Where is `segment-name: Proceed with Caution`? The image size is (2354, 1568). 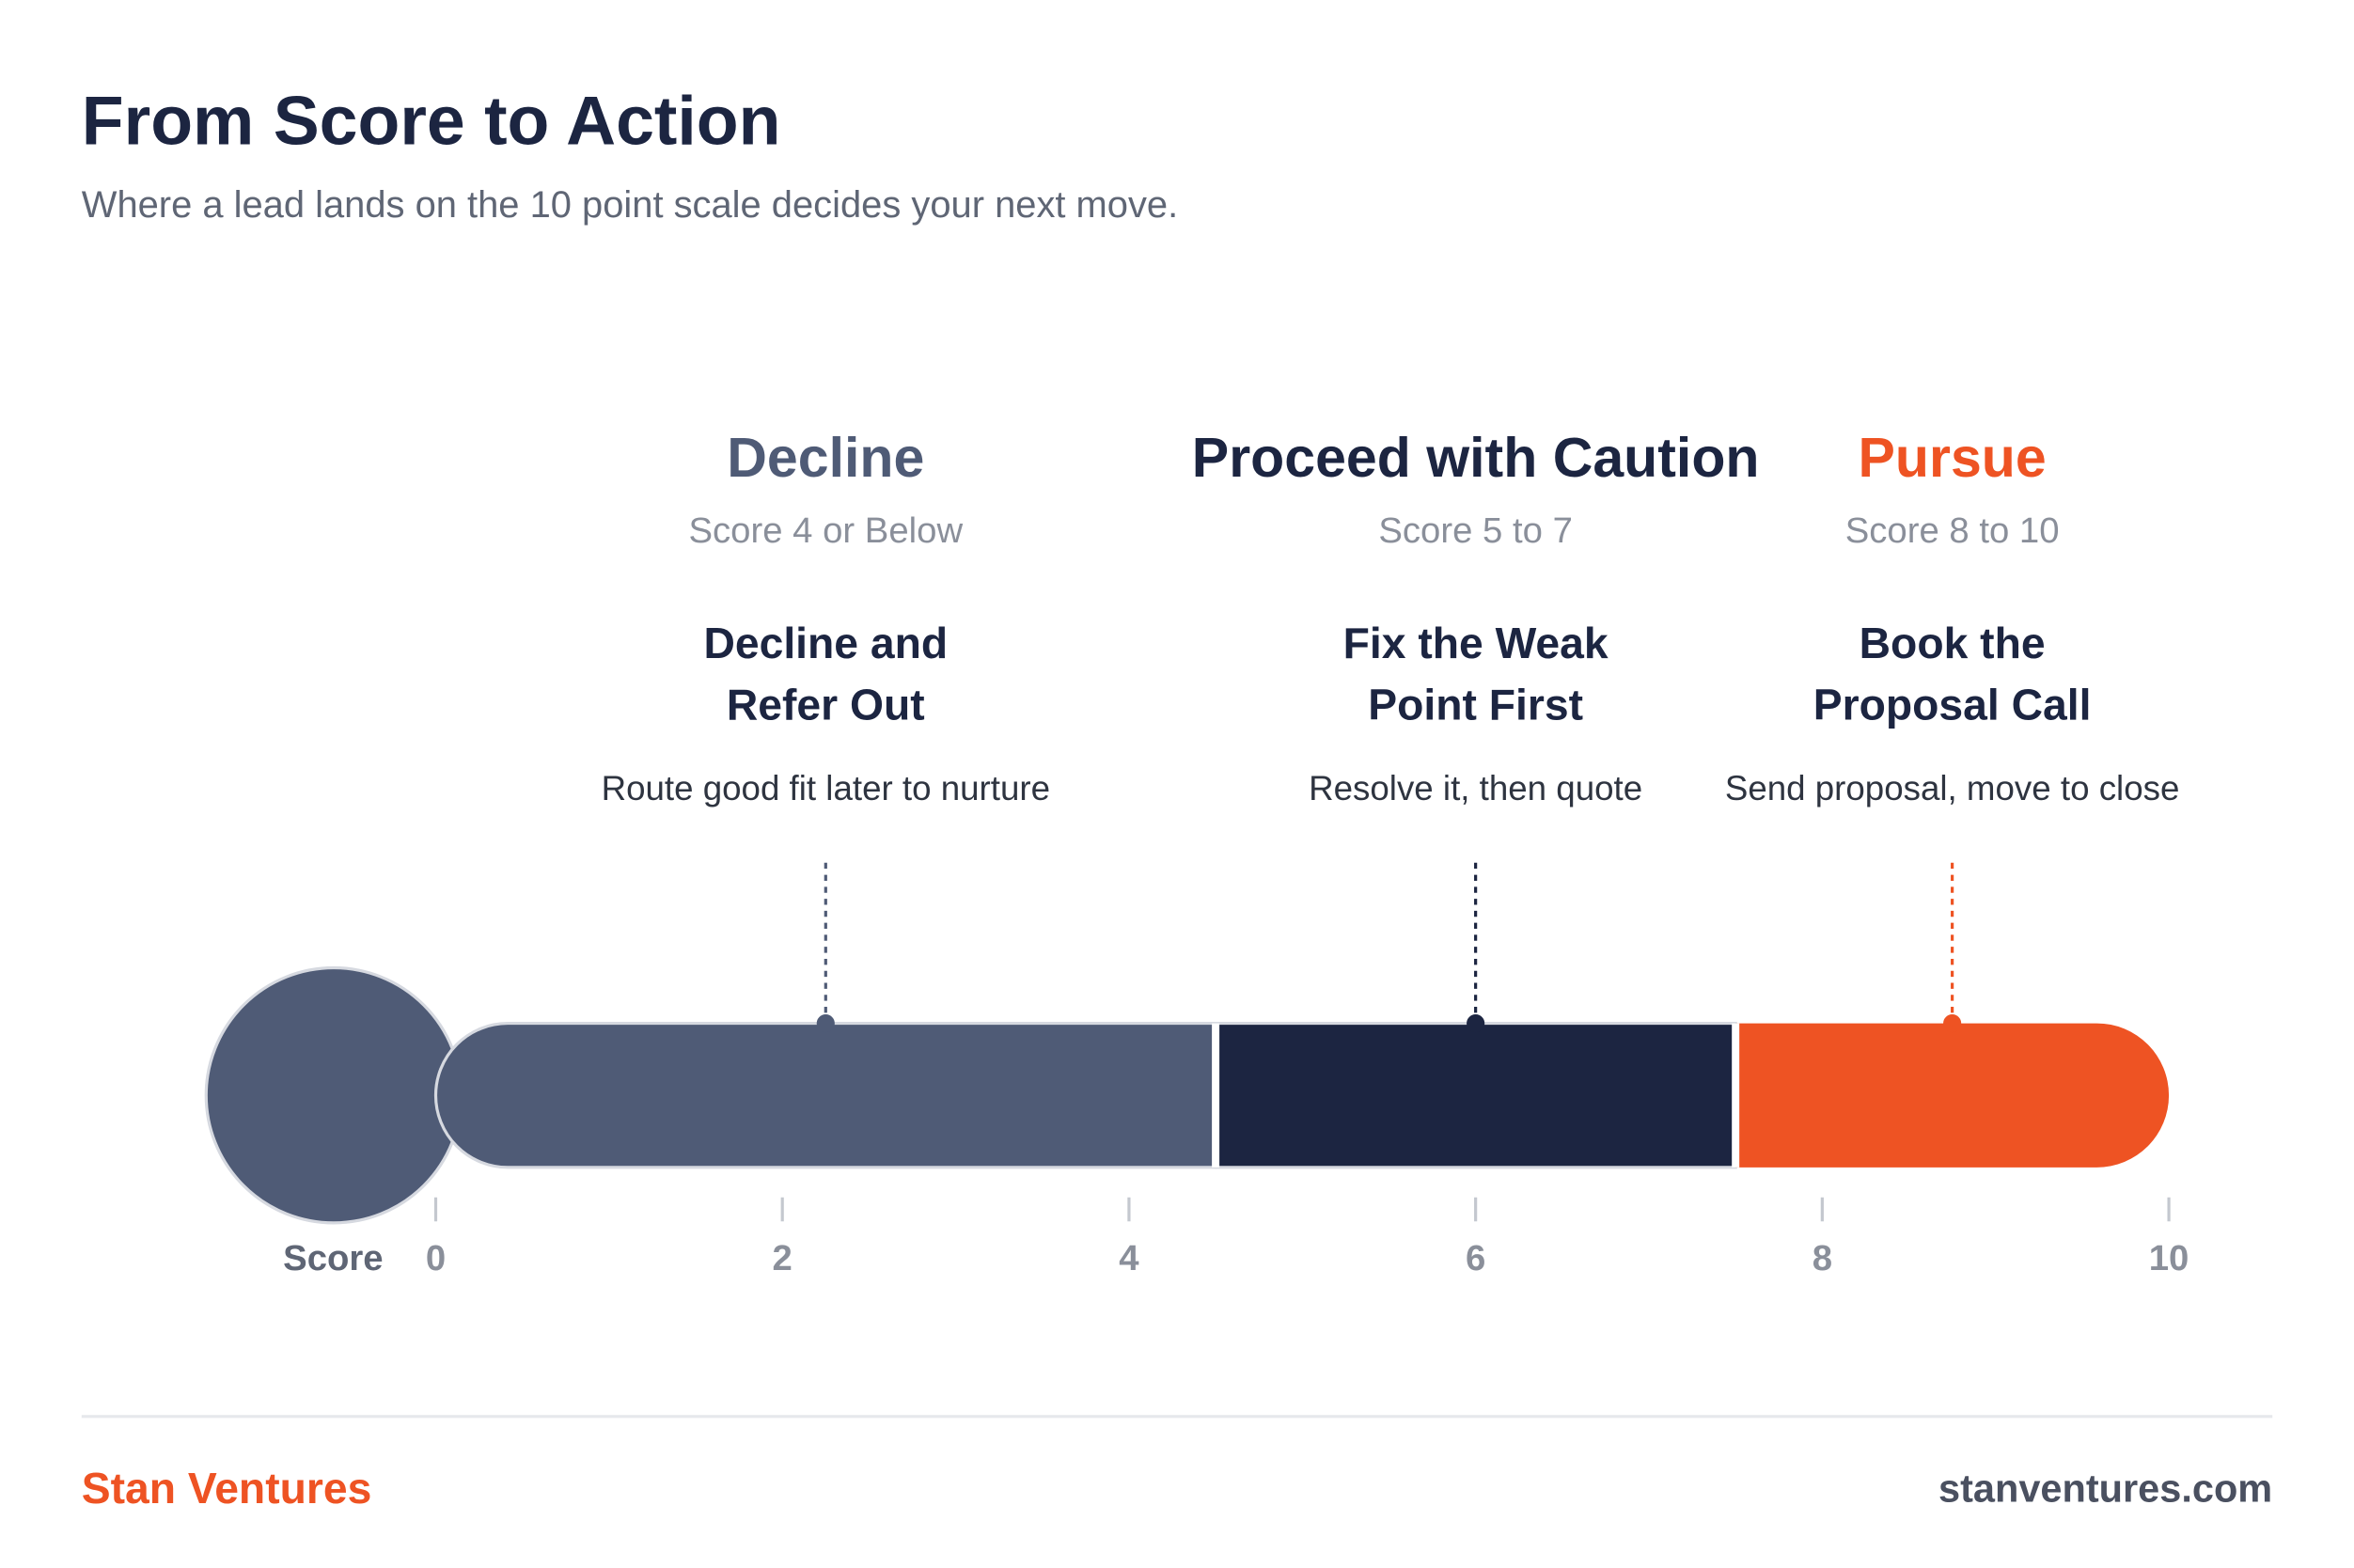
segment-name: Proceed with Caution is located at coordinates (1476, 458).